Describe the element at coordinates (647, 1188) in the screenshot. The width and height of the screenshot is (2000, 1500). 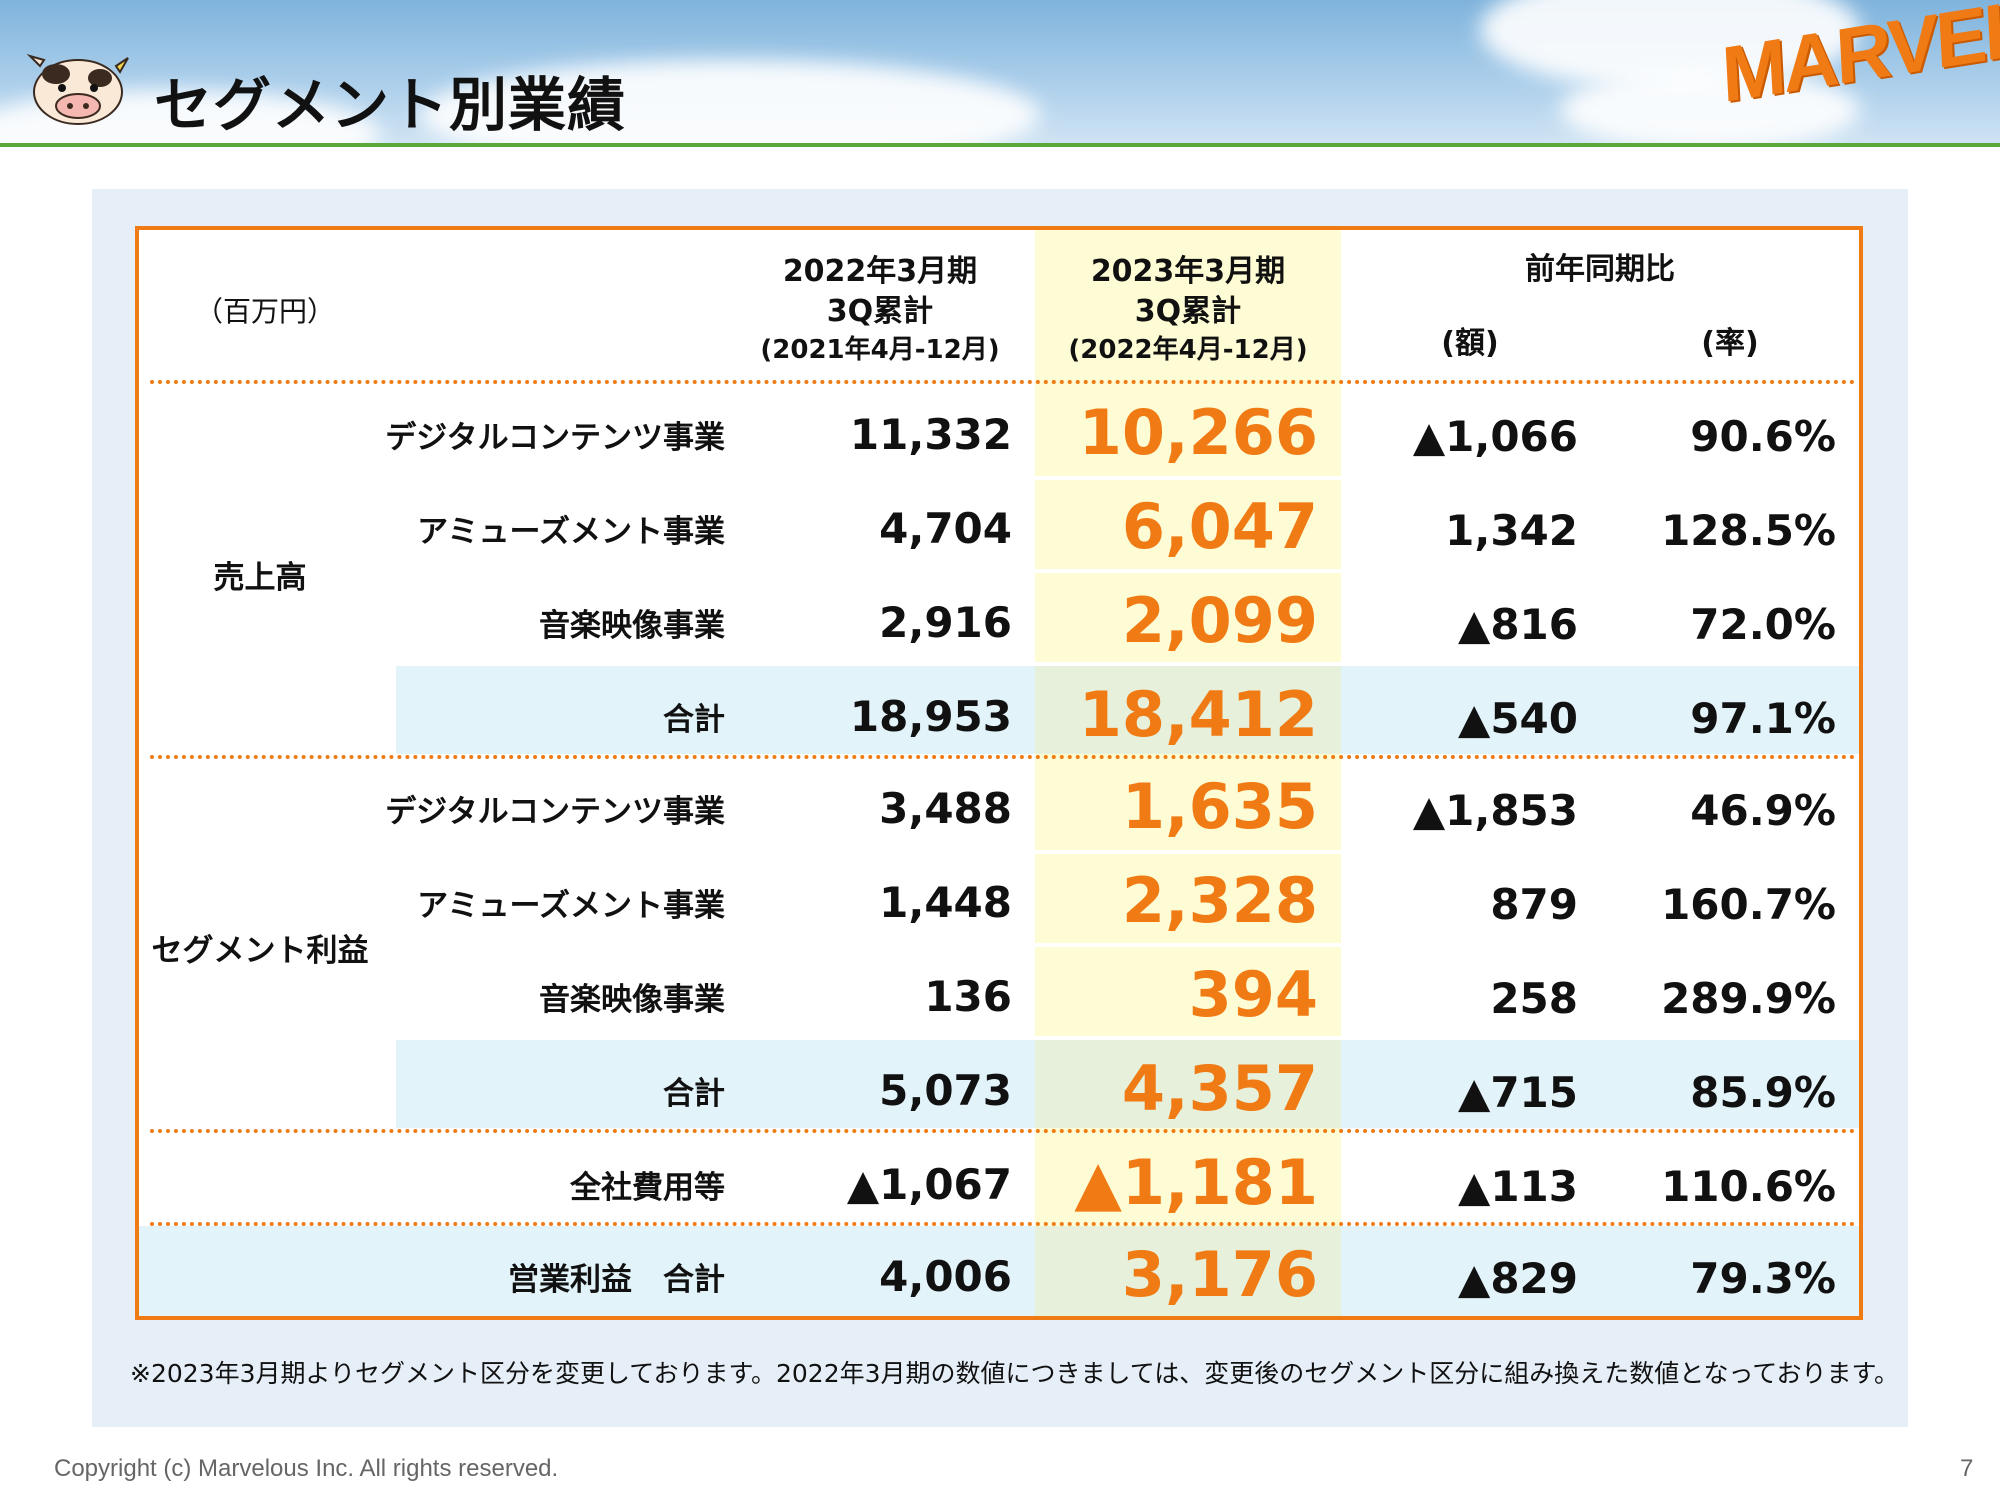
I see `corporate-row-label: 全社費用等` at that location.